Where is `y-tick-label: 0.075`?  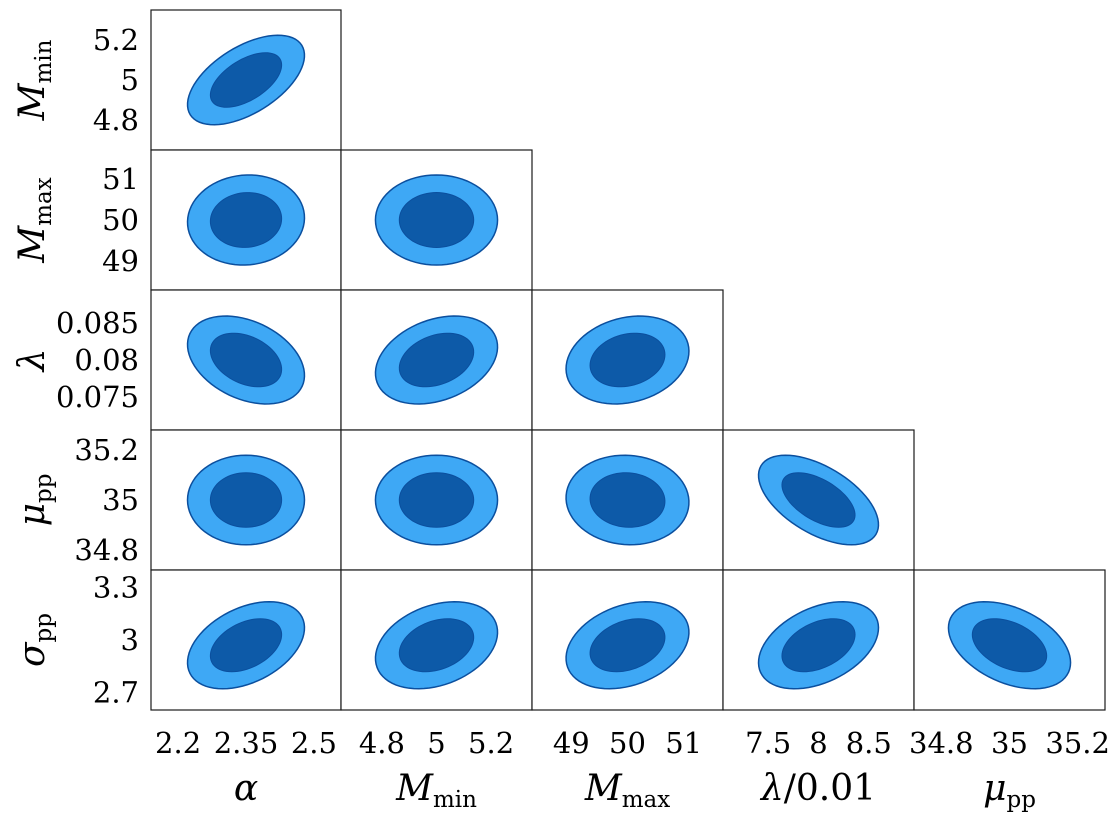
y-tick-label: 0.075 is located at coordinates (97, 397).